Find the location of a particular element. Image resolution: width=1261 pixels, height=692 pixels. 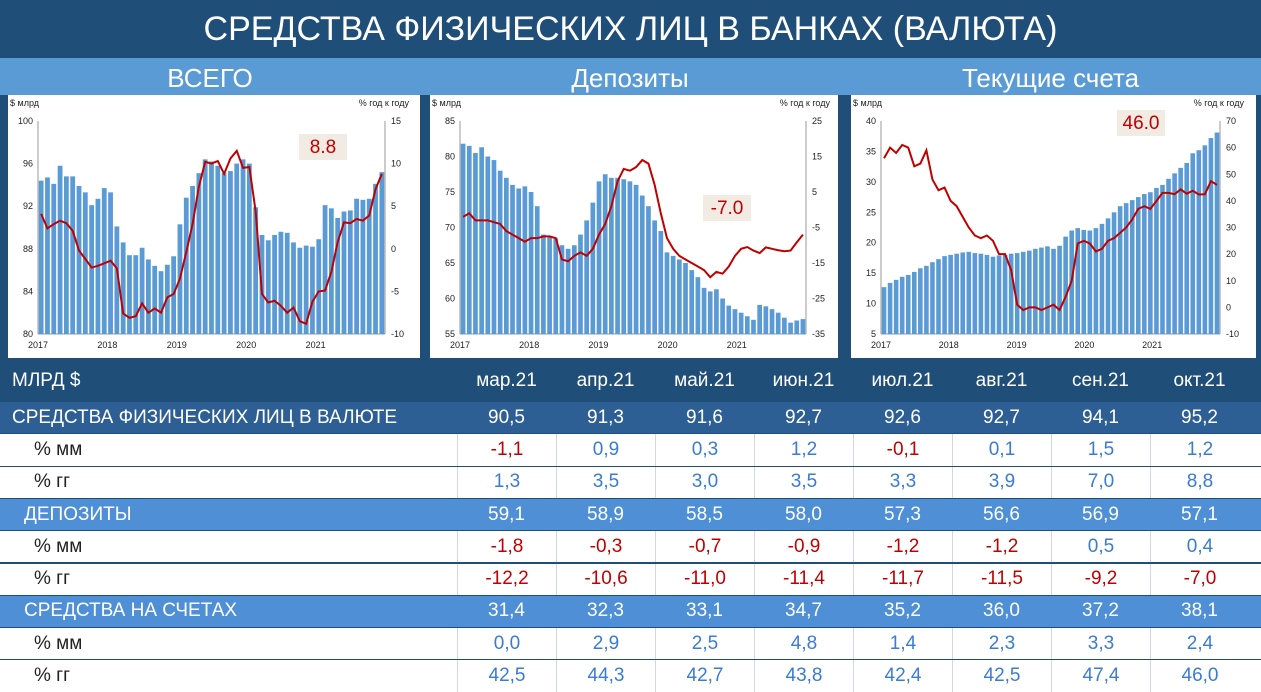

row-label: % гг is located at coordinates (52, 579).